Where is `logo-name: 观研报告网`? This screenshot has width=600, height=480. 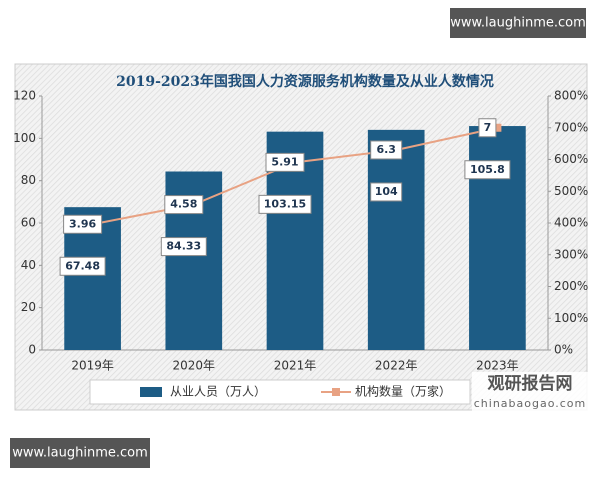
logo-name: 观研报告网 is located at coordinates (530, 383).